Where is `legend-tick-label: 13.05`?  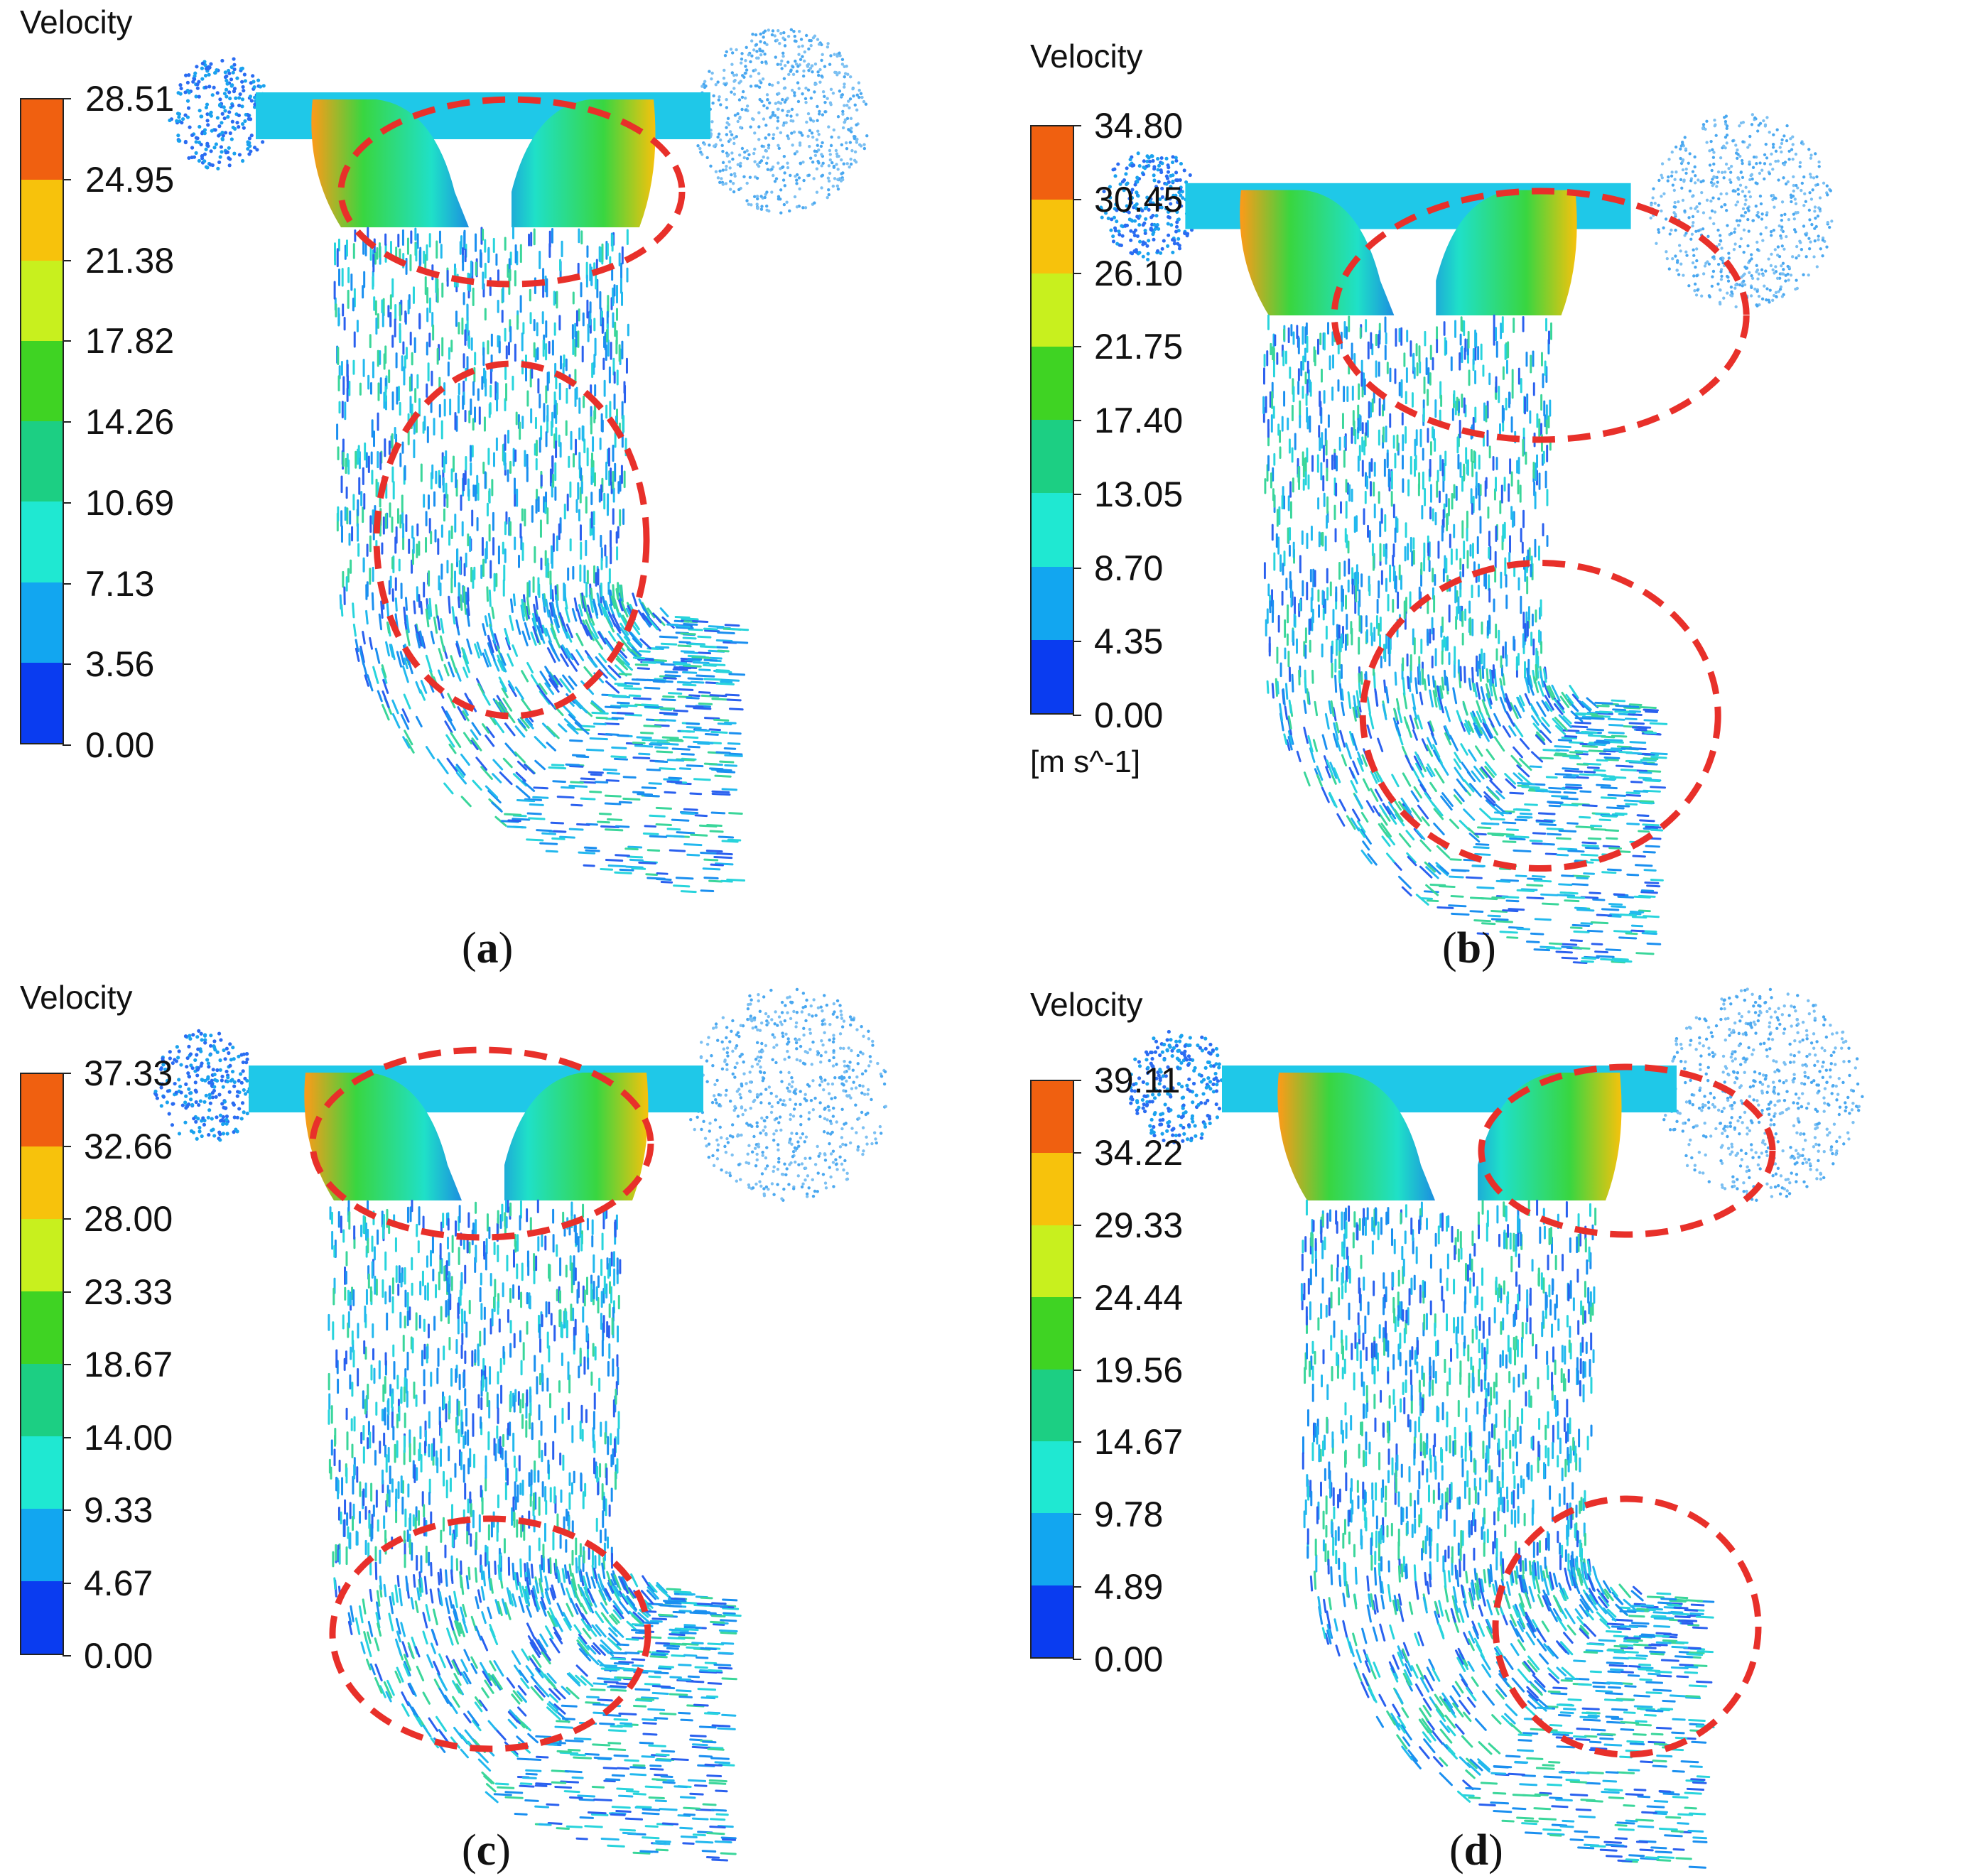 legend-tick-label: 13.05 is located at coordinates (1138, 494).